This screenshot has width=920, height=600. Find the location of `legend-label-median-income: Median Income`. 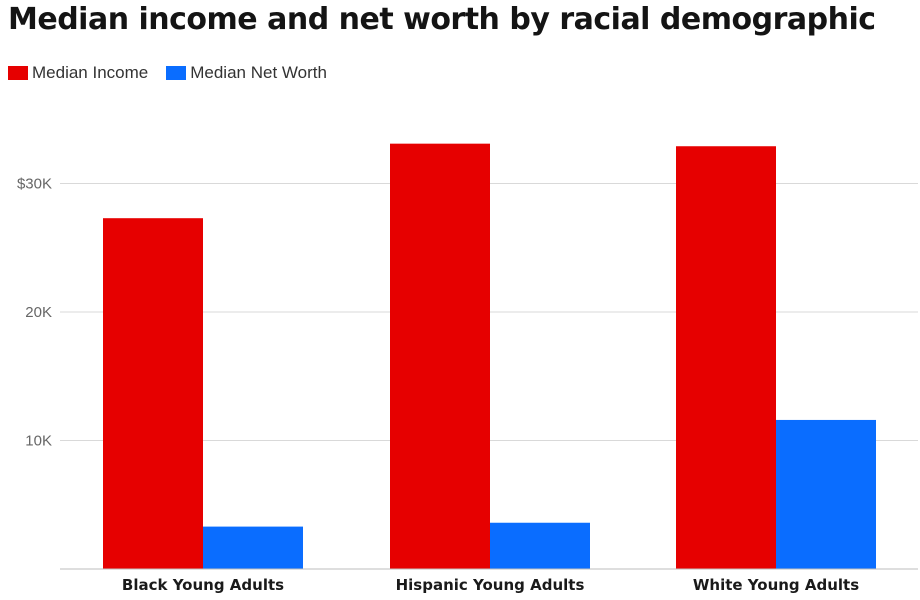

legend-label-median-income: Median Income is located at coordinates (90, 72).